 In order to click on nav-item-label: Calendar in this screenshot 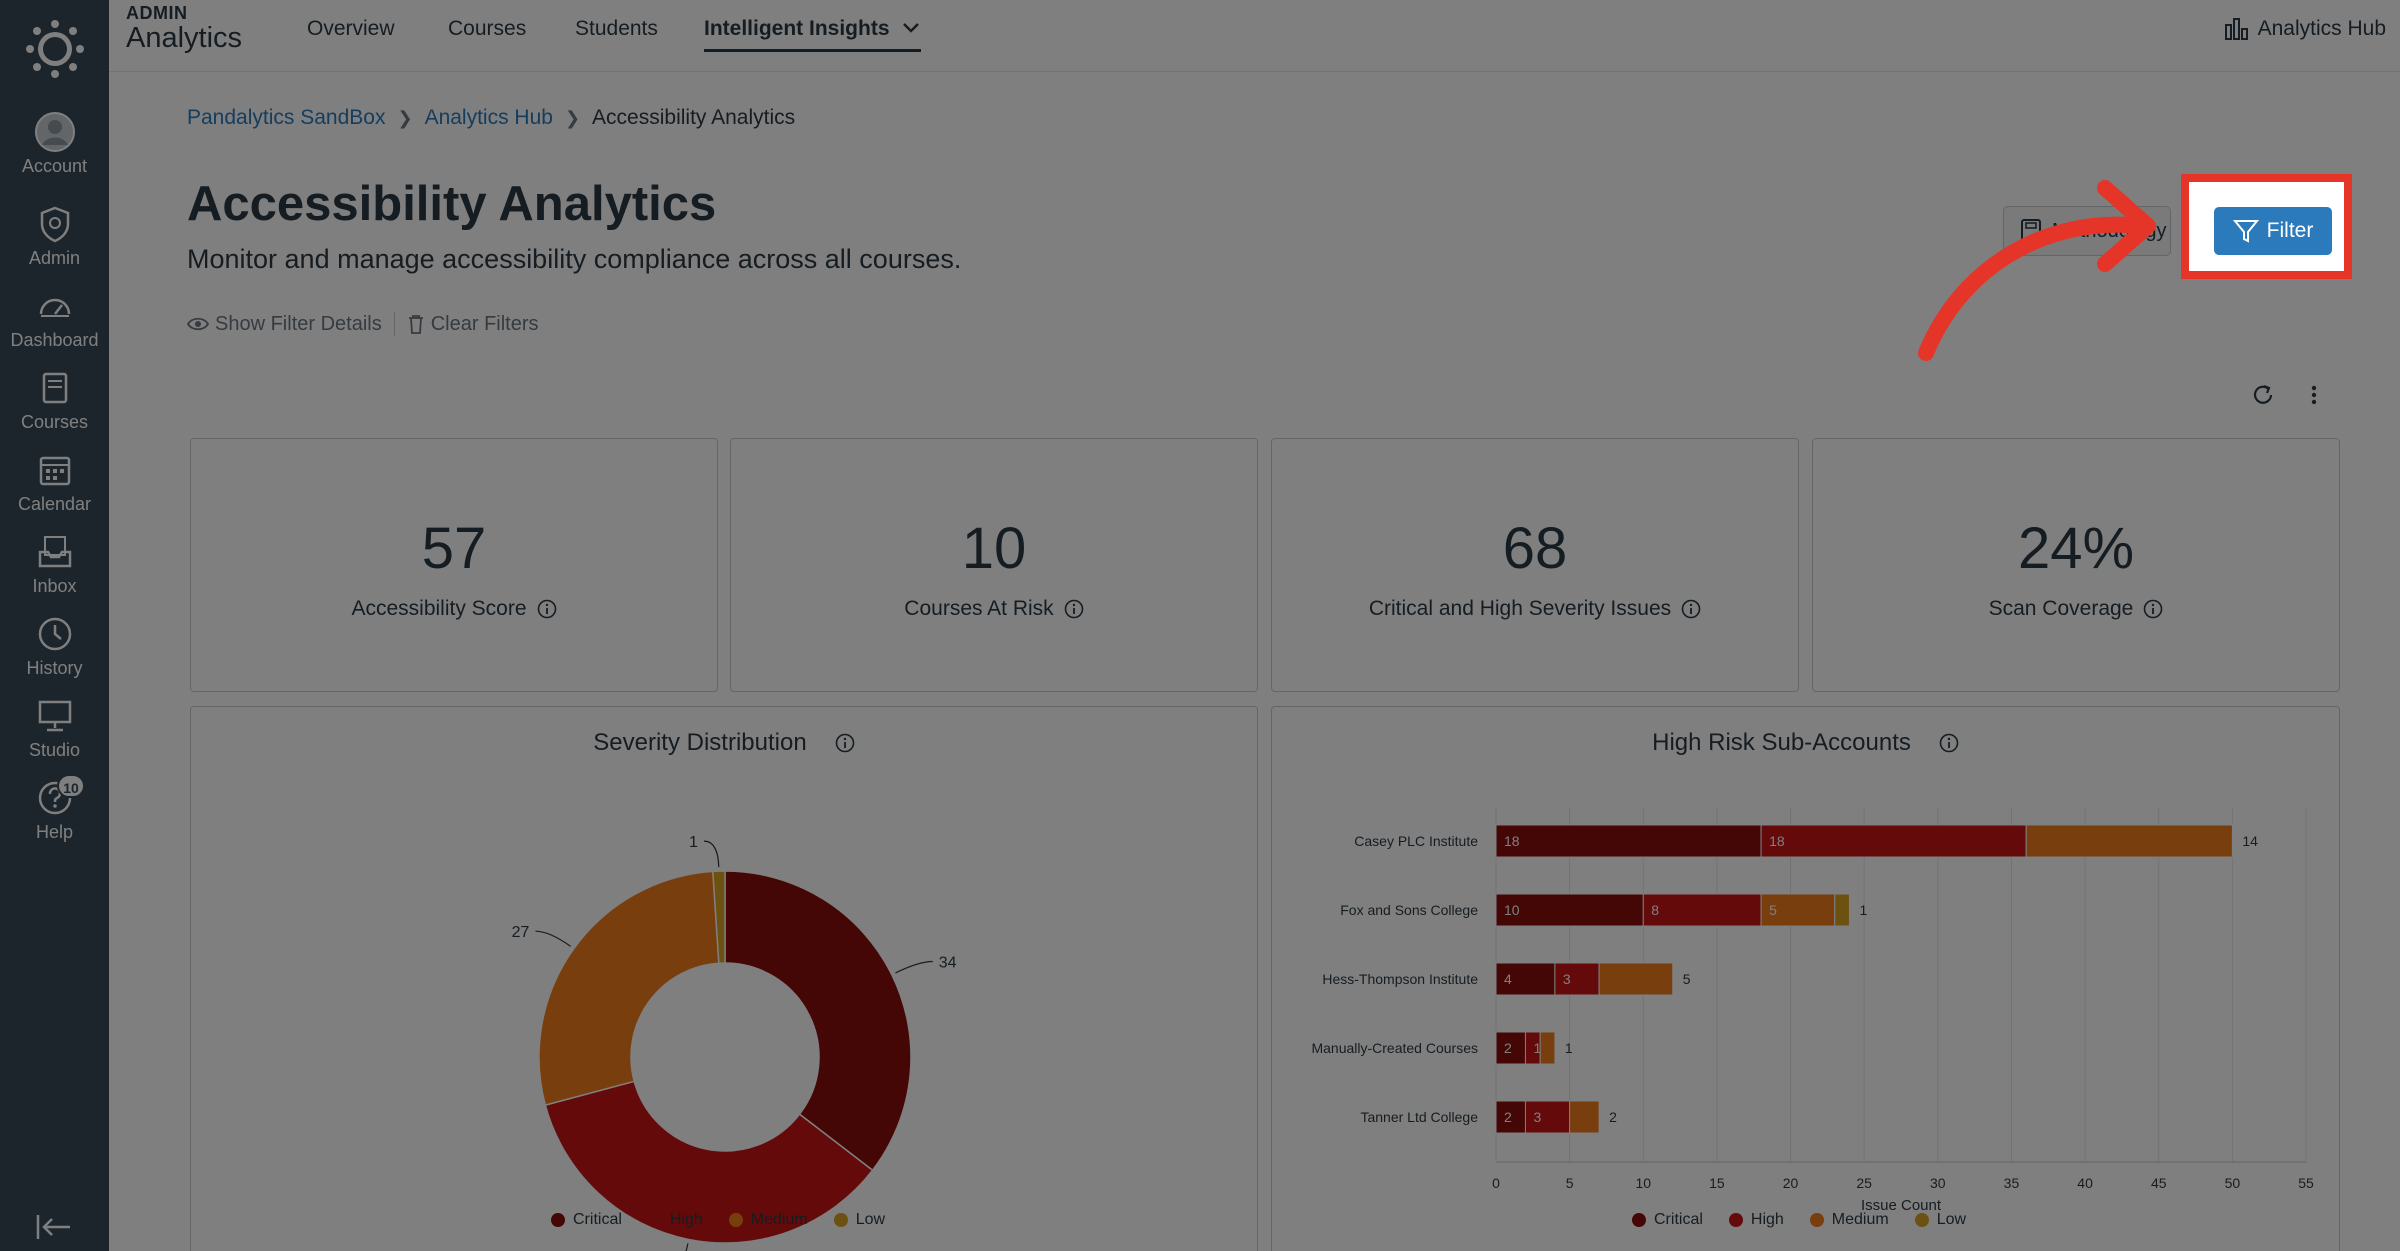, I will do `click(54, 504)`.